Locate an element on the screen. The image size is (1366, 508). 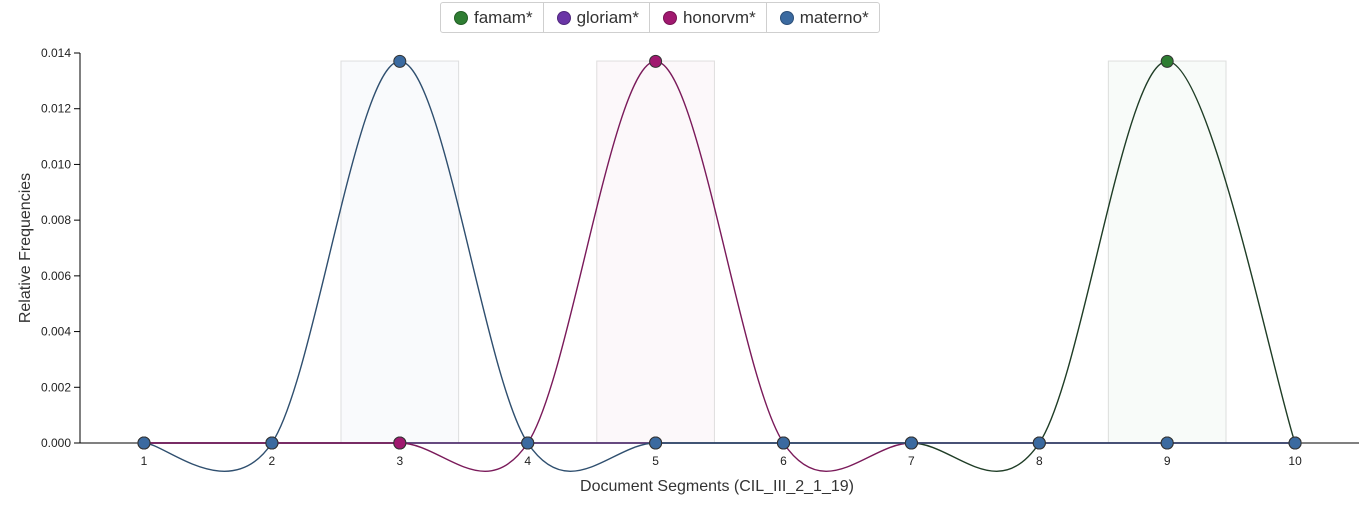
y-tick-label: 0.006 is located at coordinates (56, 276).